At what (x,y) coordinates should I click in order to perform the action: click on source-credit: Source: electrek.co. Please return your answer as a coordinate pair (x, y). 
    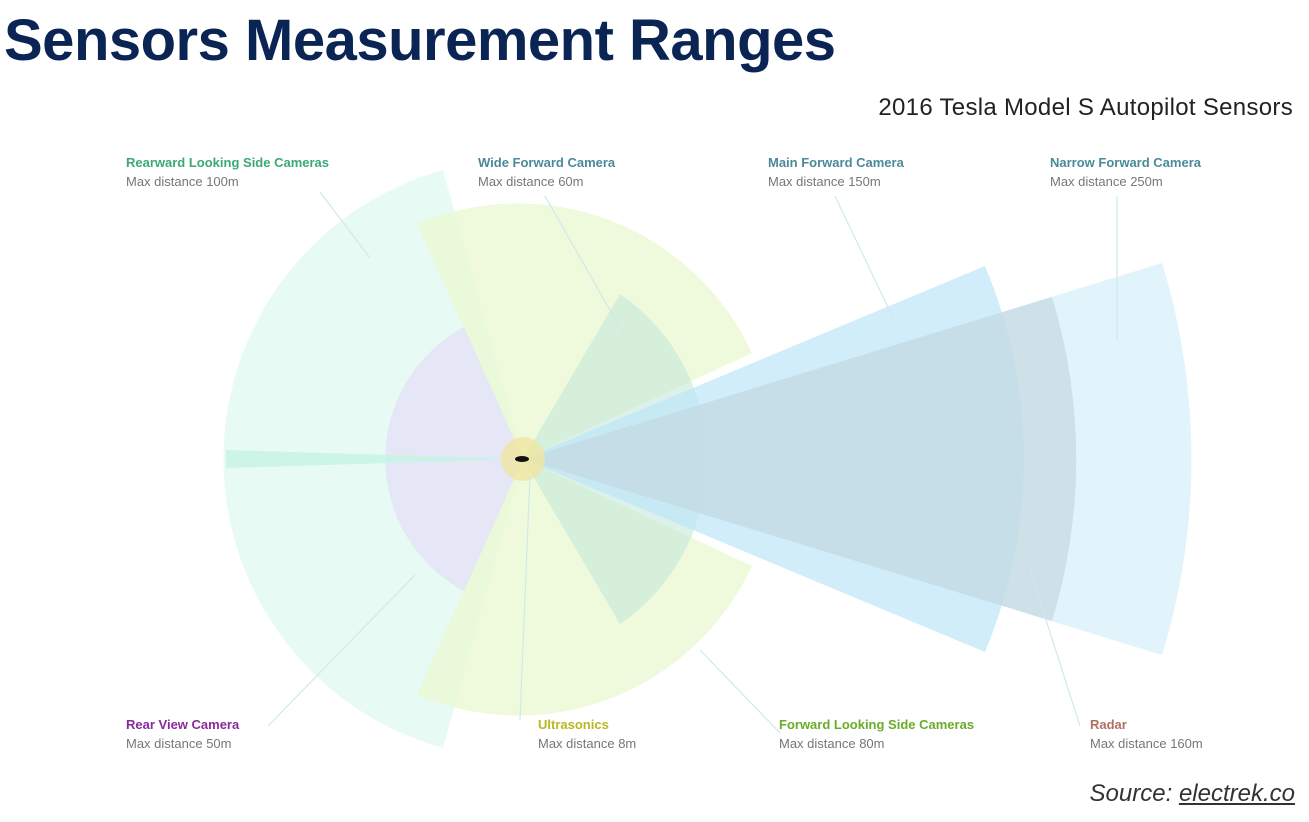
    Looking at the image, I should click on (1192, 794).